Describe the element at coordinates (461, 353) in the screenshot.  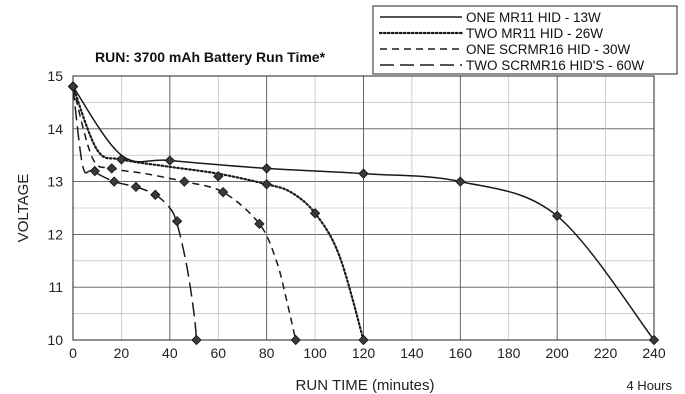
I see `x-tick-label: 160` at that location.